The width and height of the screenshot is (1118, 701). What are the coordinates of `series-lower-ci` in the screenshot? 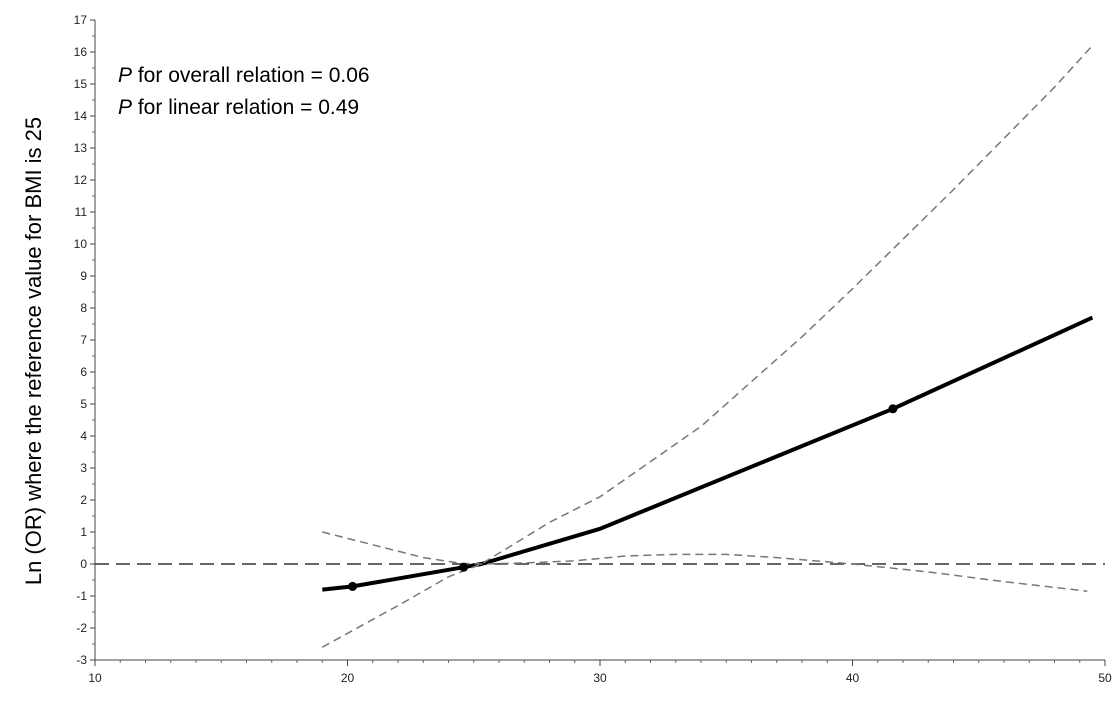 It's located at (705, 561).